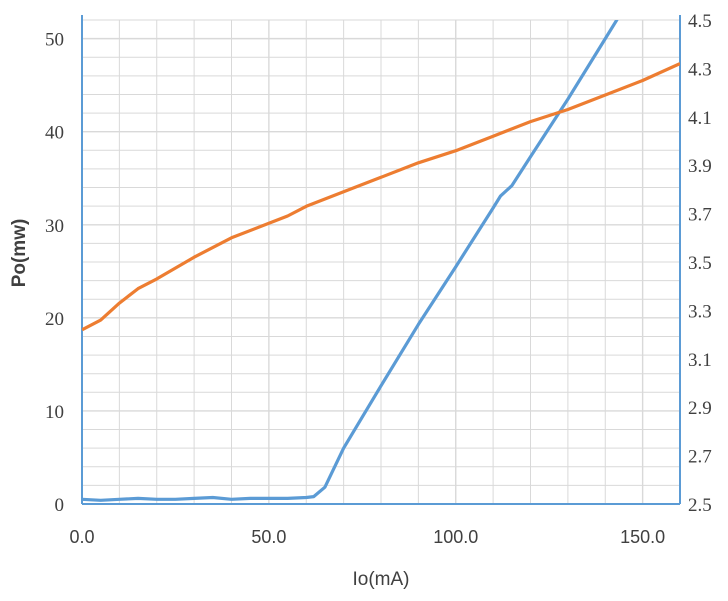 The width and height of the screenshot is (728, 601). What do you see at coordinates (268, 537) in the screenshot?
I see `x-tick-label: 50.0` at bounding box center [268, 537].